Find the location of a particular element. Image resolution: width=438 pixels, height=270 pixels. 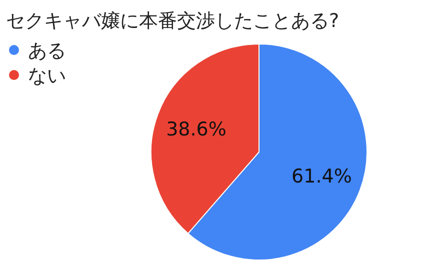

chart-title: セクキャバ嬢に本番交渉したことある? is located at coordinates (173, 21).